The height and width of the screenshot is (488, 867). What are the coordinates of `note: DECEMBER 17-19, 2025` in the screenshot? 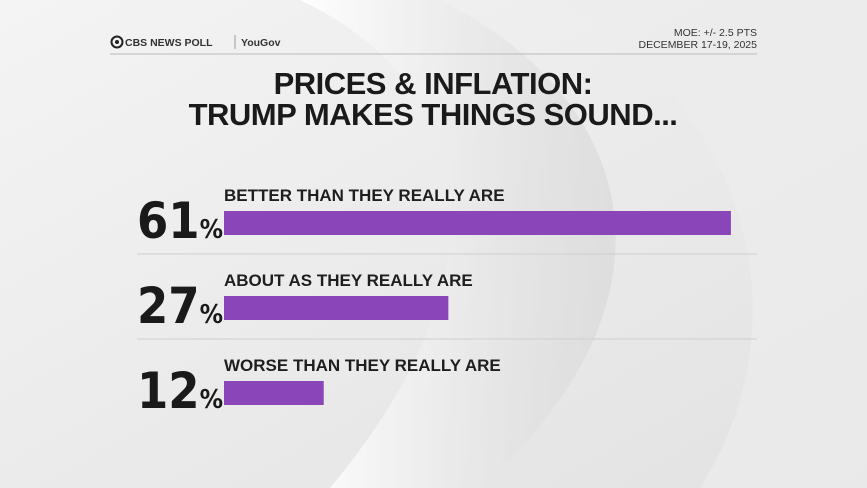 It's located at (698, 45).